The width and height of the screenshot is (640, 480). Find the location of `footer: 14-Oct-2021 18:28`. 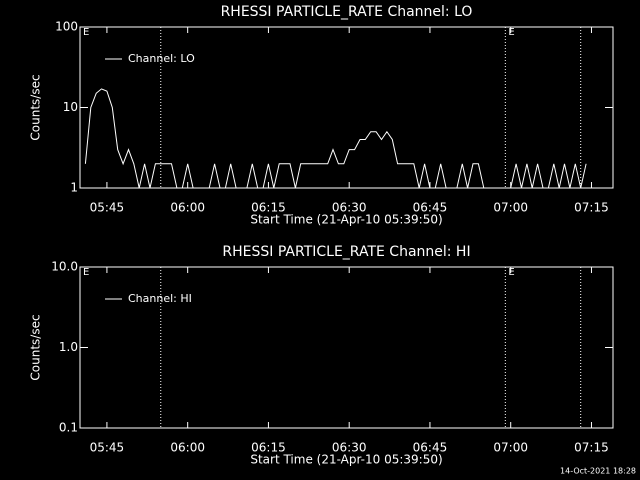

footer: 14-Oct-2021 18:28 is located at coordinates (598, 471).